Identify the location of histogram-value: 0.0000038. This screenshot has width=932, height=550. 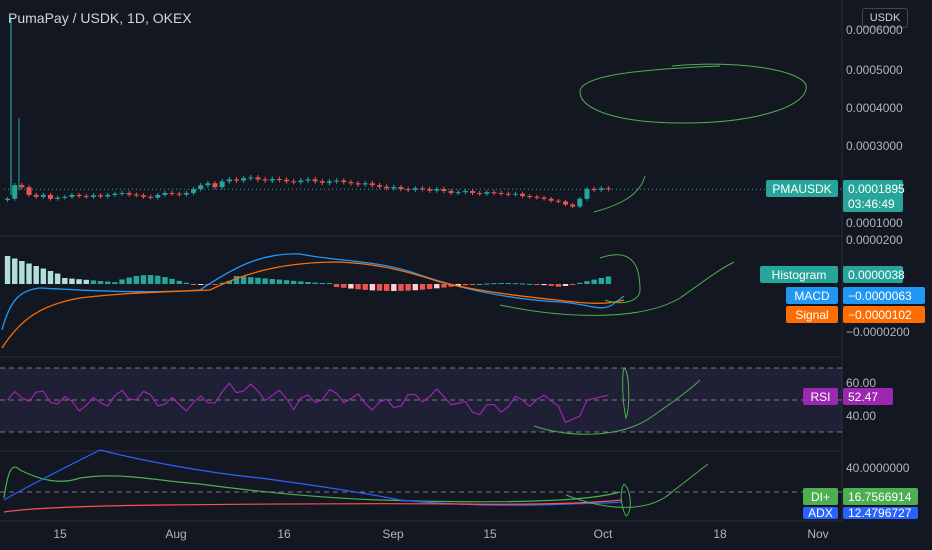
(874, 274).